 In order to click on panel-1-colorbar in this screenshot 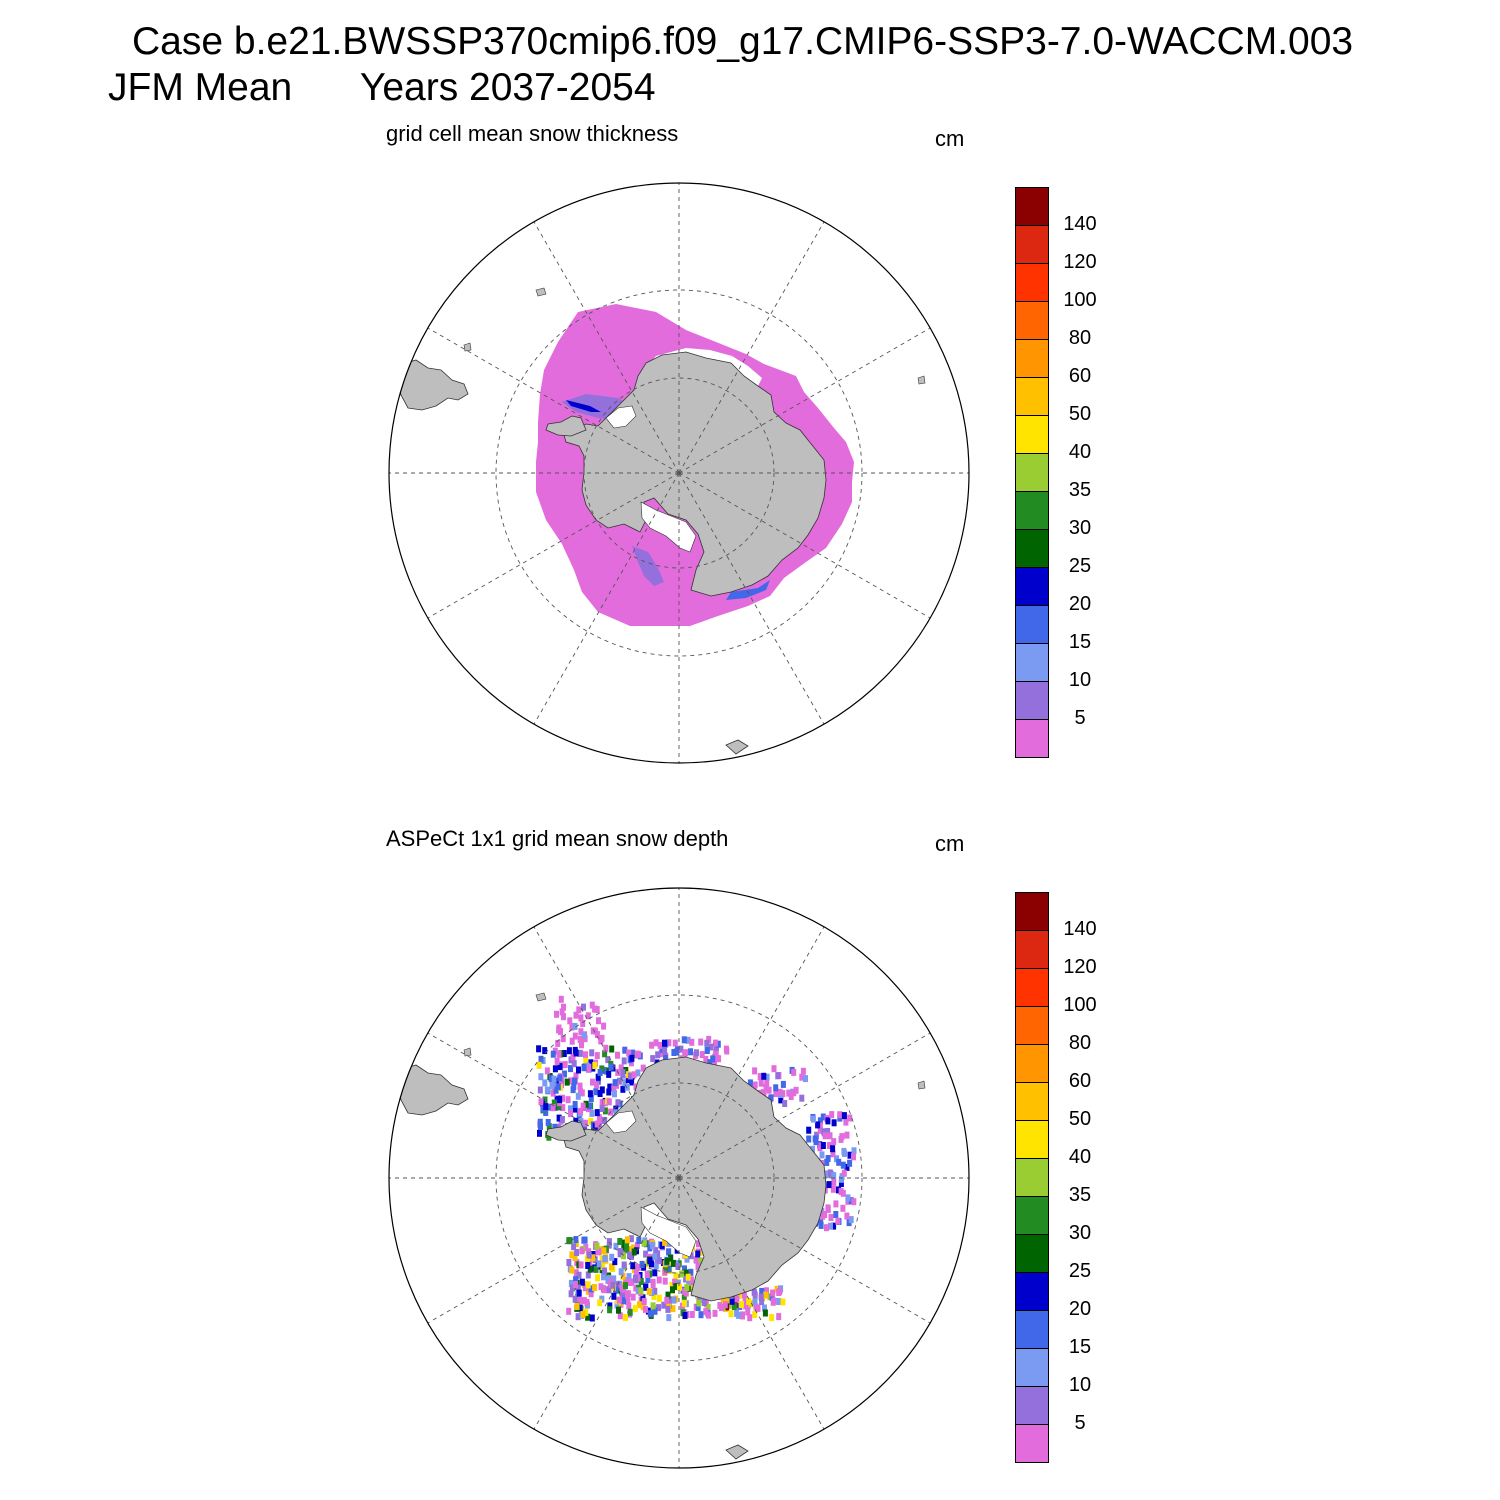, I will do `click(1032, 472)`.